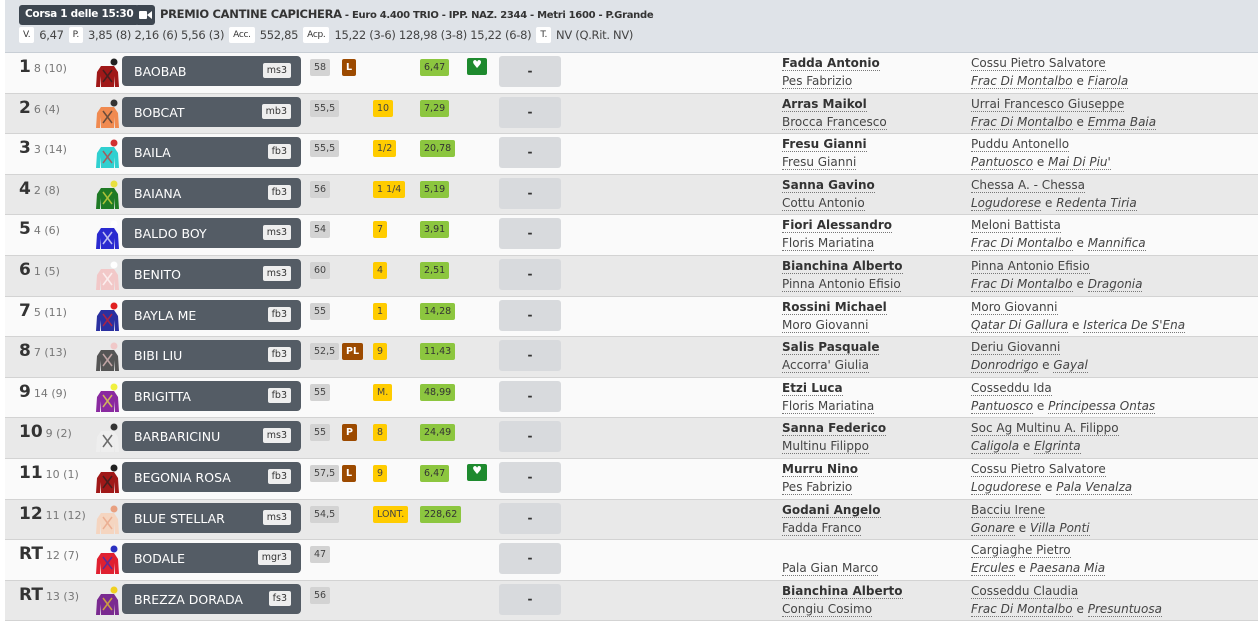 The image size is (1260, 621). Describe the element at coordinates (1124, 609) in the screenshot. I see `dam-link: Presuntuosa` at that location.